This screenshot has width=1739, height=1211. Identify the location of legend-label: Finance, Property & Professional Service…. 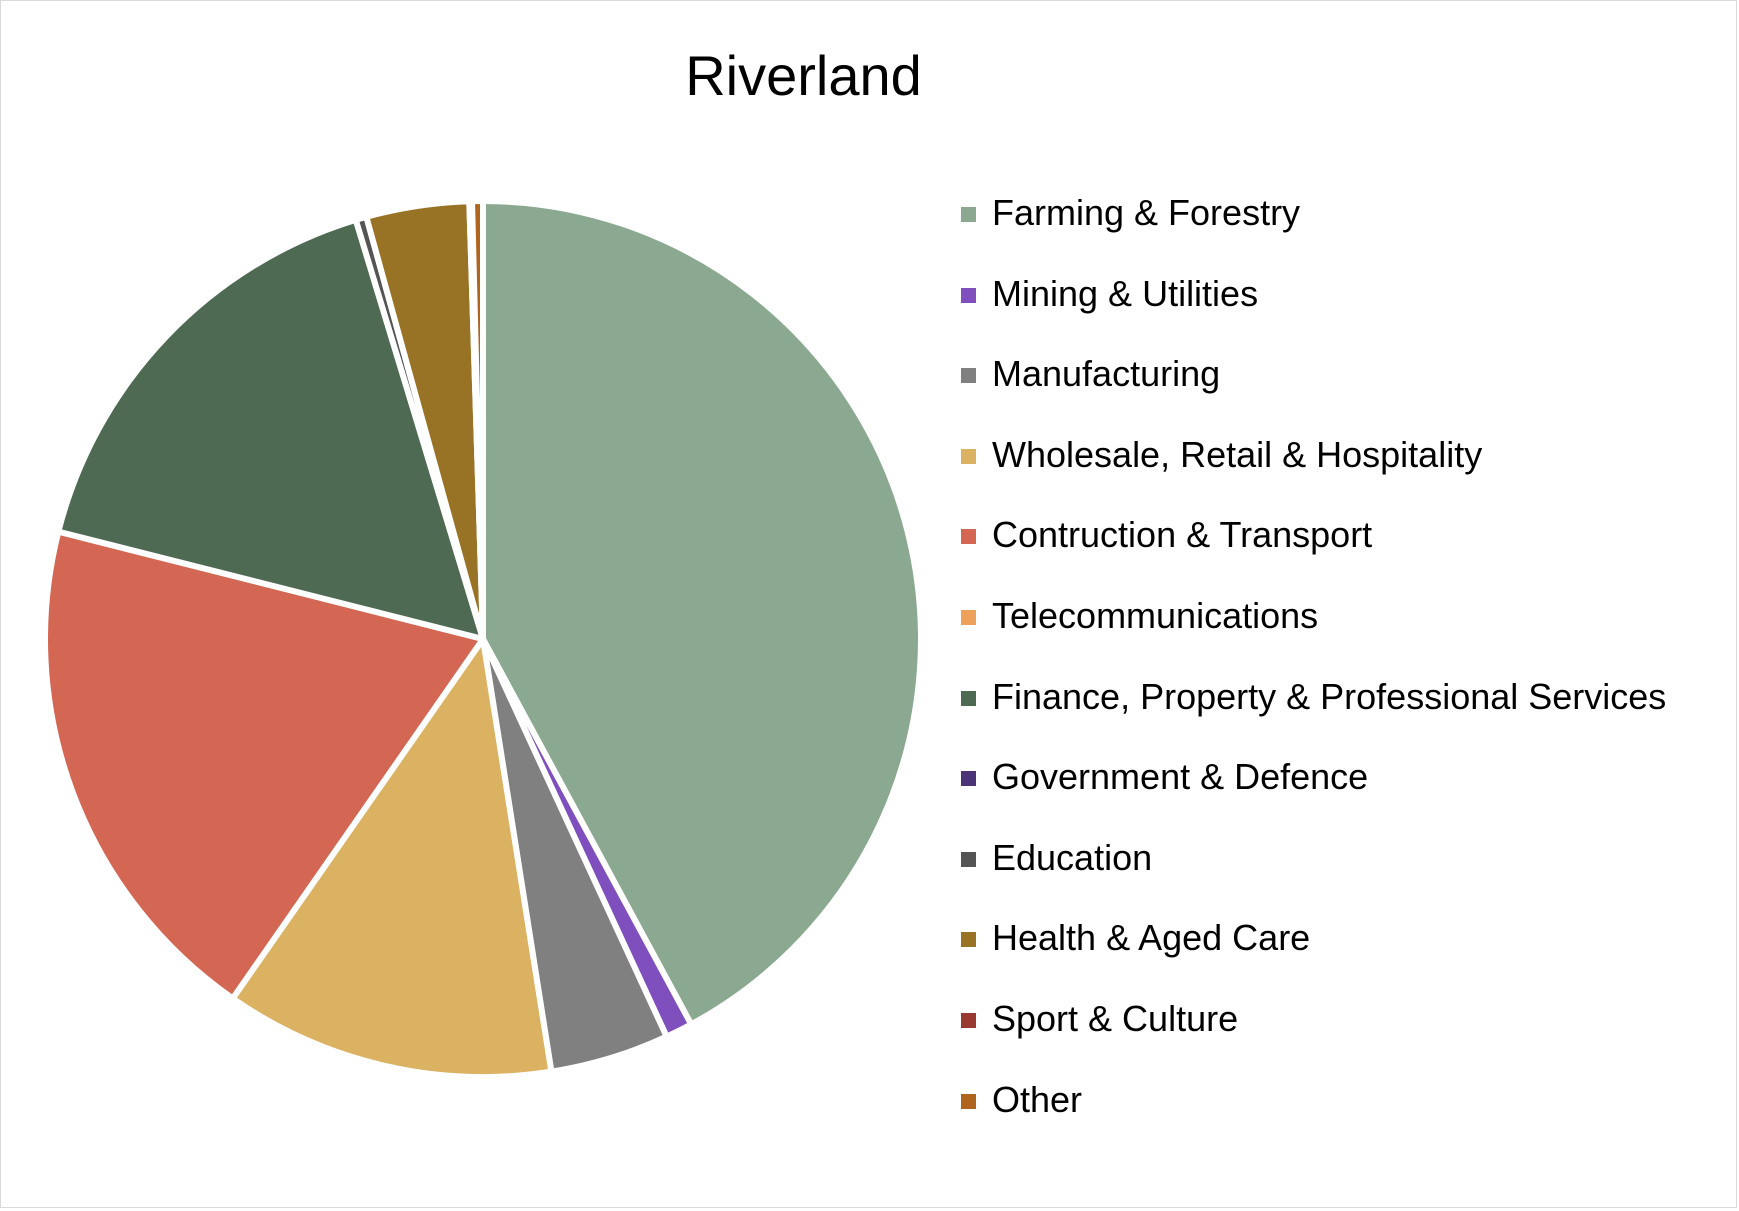
(1329, 696).